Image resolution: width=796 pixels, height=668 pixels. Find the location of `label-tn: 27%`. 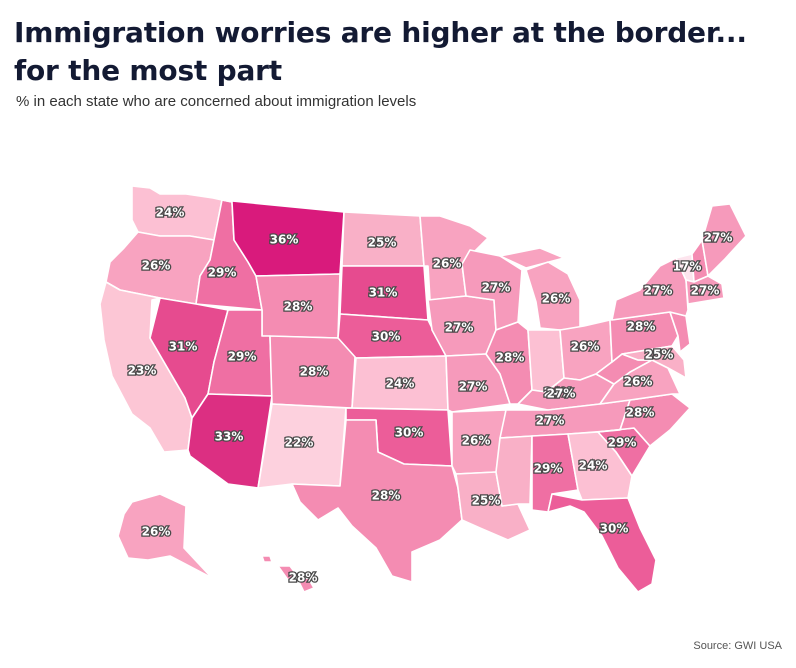

label-tn: 27% is located at coordinates (550, 421).